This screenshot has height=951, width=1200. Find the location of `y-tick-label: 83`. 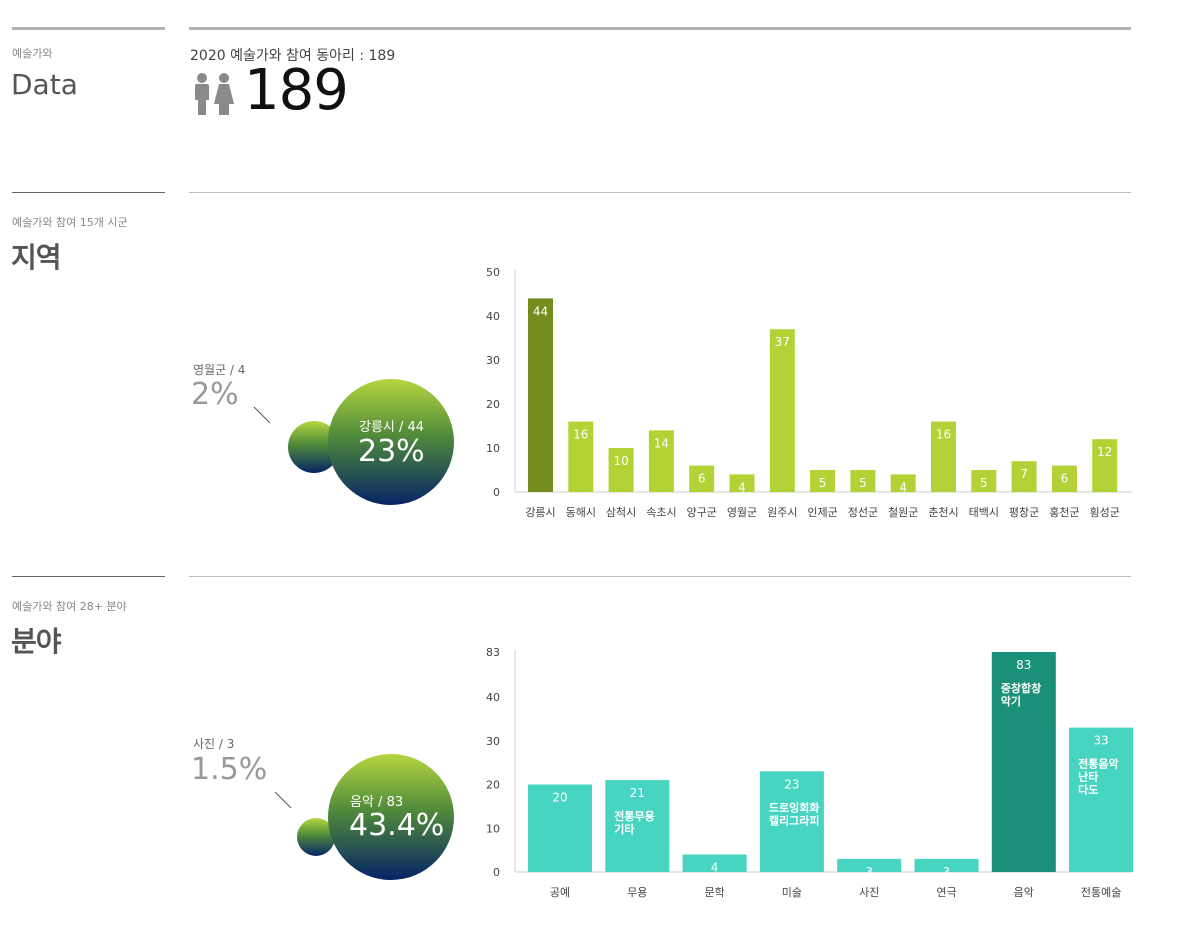

y-tick-label: 83 is located at coordinates (493, 652).